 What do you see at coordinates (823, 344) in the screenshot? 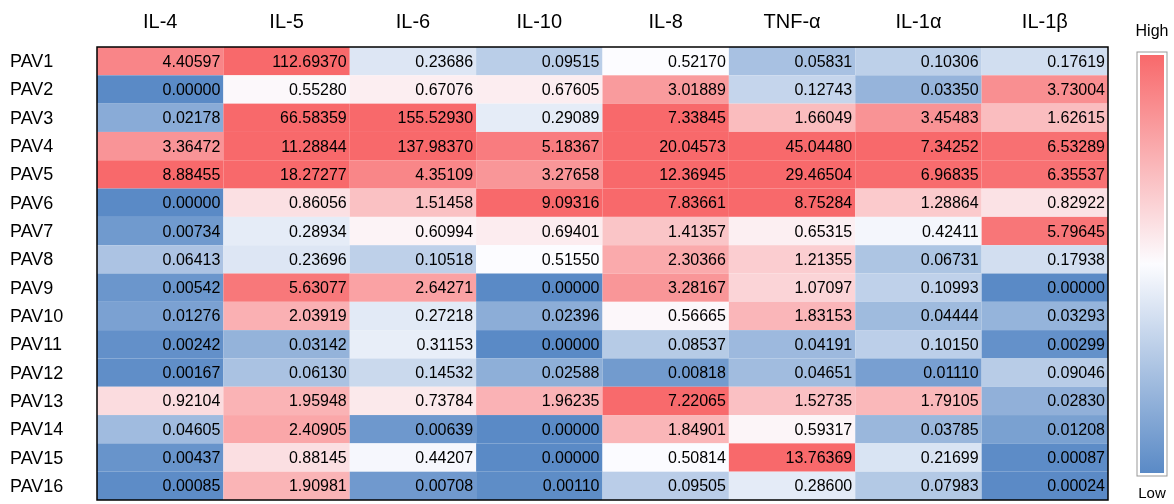
I see `data-label: 0.04191` at bounding box center [823, 344].